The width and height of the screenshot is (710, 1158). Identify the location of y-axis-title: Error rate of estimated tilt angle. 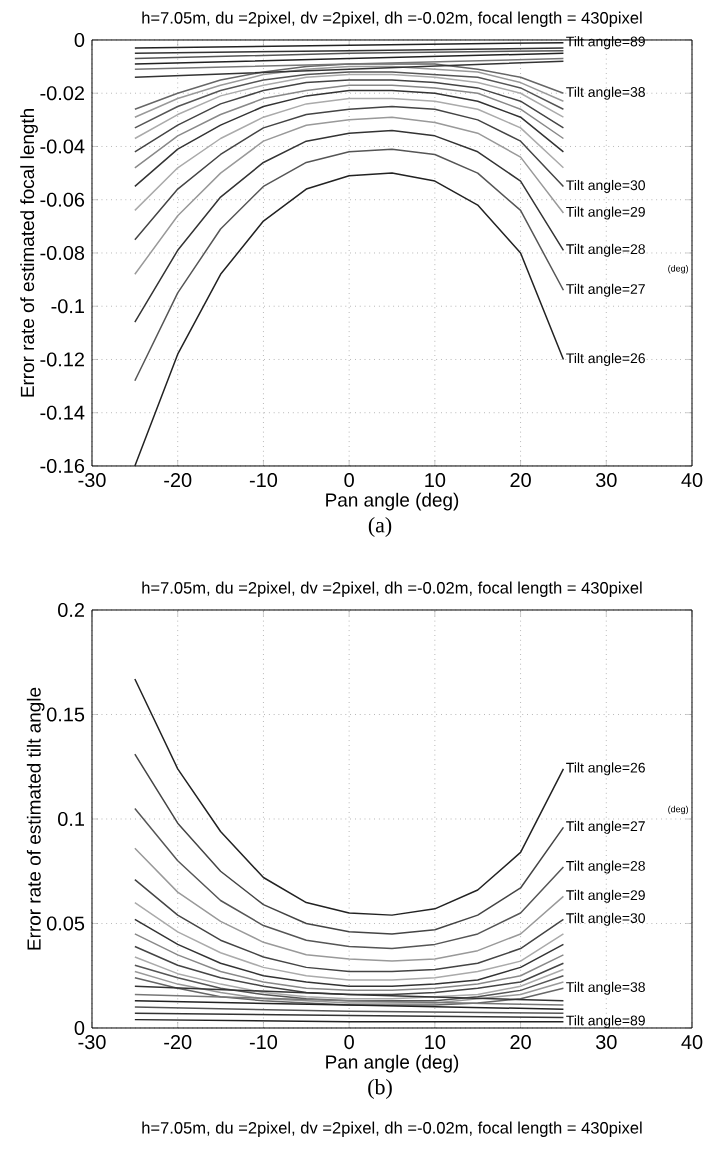
(35, 818).